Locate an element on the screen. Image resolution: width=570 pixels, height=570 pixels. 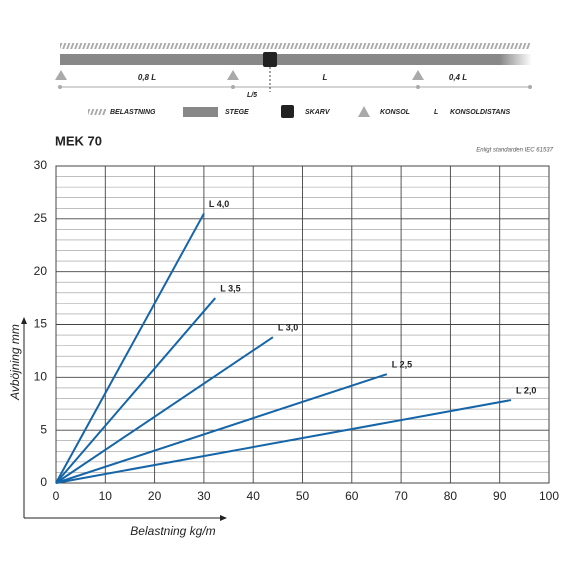
y-tick-label: 15 is located at coordinates (41, 324).